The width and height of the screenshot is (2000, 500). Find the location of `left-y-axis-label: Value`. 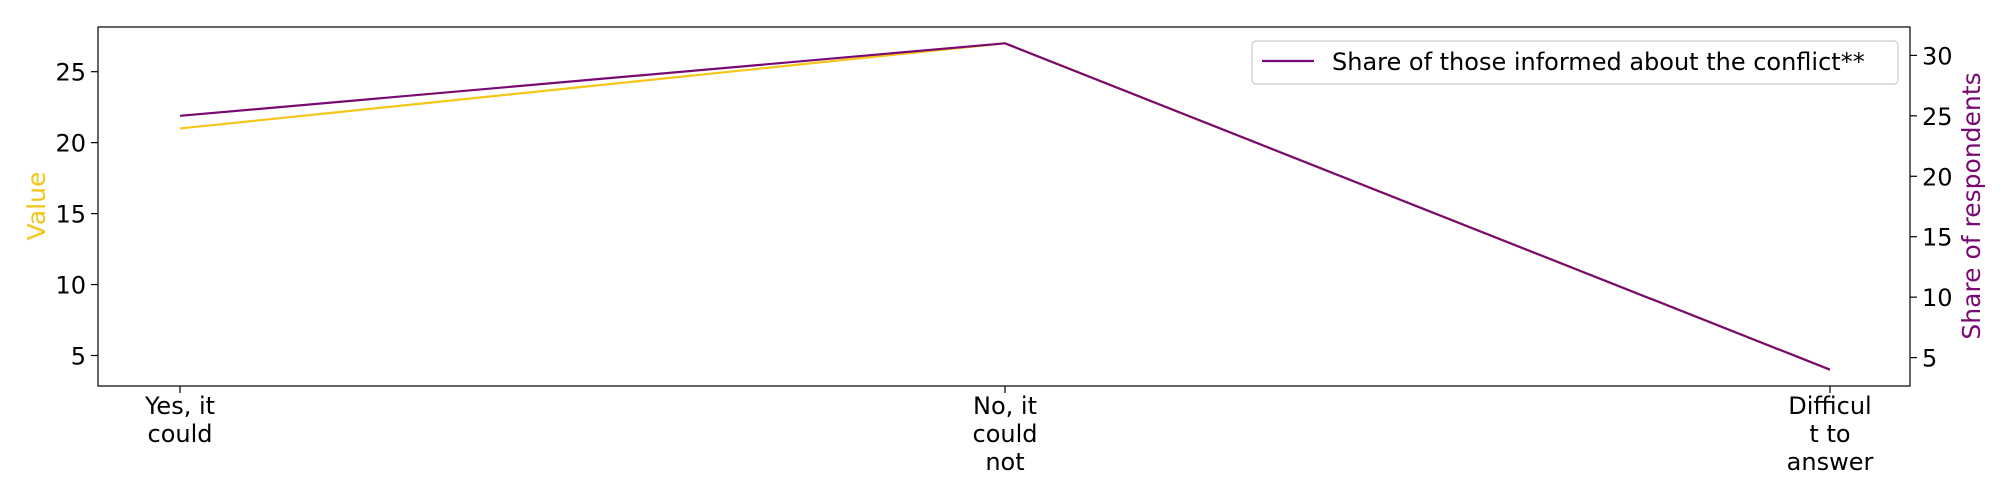

left-y-axis-label: Value is located at coordinates (36, 206).